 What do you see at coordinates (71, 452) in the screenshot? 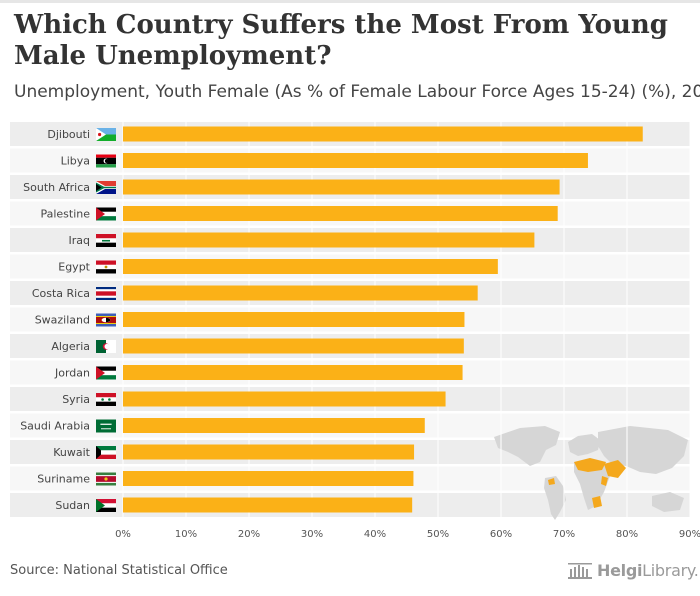
I see `category-label: Kuwait` at bounding box center [71, 452].